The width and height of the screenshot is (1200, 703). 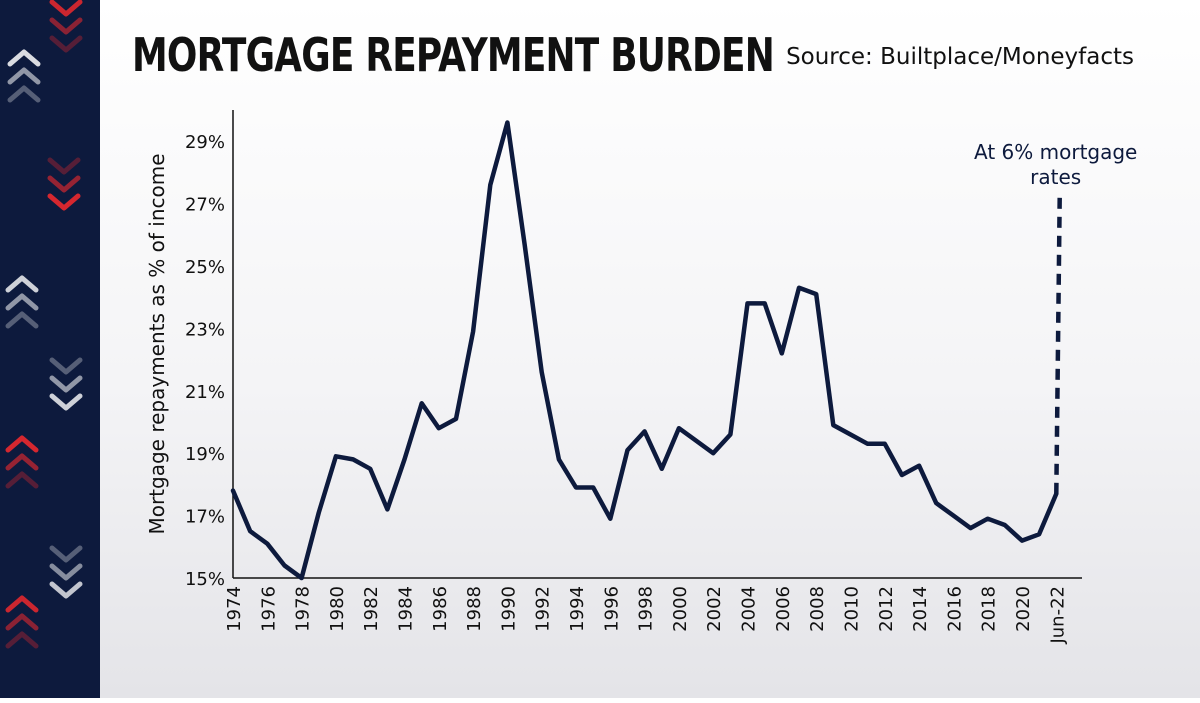 I want to click on x-tick-label: 2012, so click(x=886, y=609).